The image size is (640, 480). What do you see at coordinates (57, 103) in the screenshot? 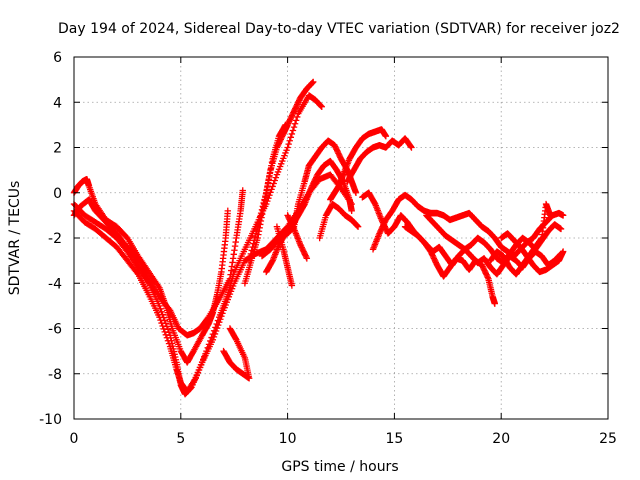
I see `y-tick-label: 4` at bounding box center [57, 103].